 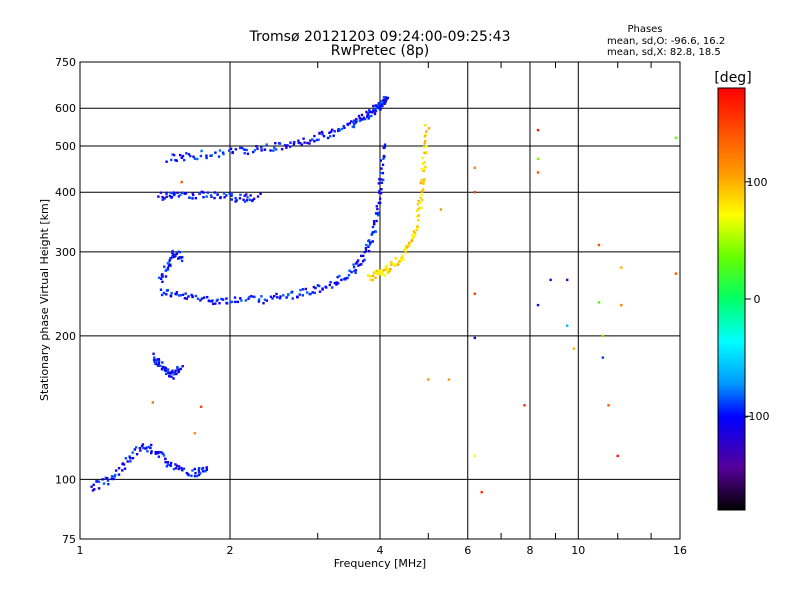 What do you see at coordinates (65, 479) in the screenshot?
I see `y-tick-label: 100` at bounding box center [65, 479].